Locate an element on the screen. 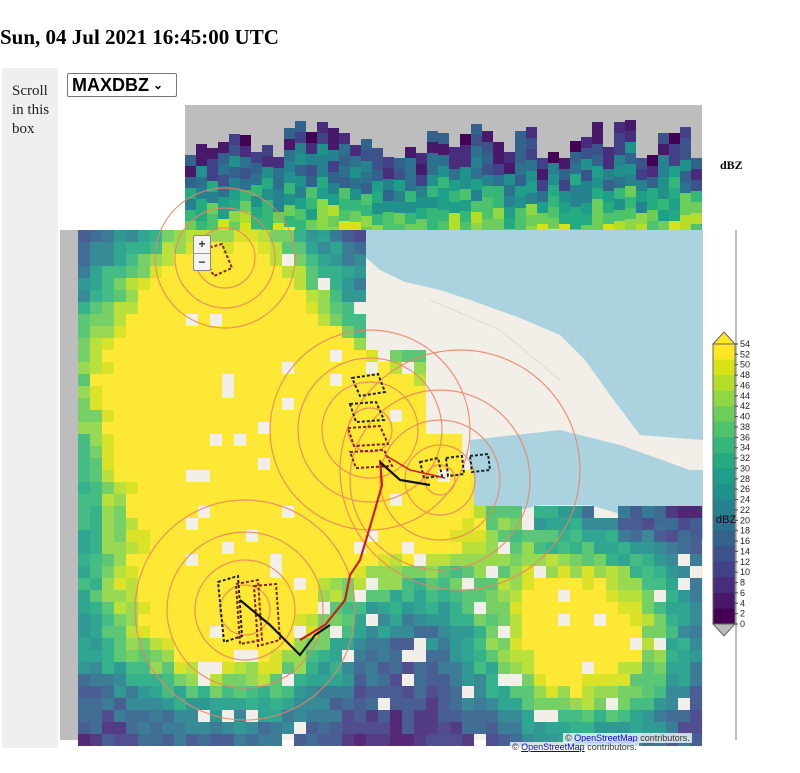 This screenshot has height=773, width=800. colorbar-tick-label: 36 is located at coordinates (745, 437).